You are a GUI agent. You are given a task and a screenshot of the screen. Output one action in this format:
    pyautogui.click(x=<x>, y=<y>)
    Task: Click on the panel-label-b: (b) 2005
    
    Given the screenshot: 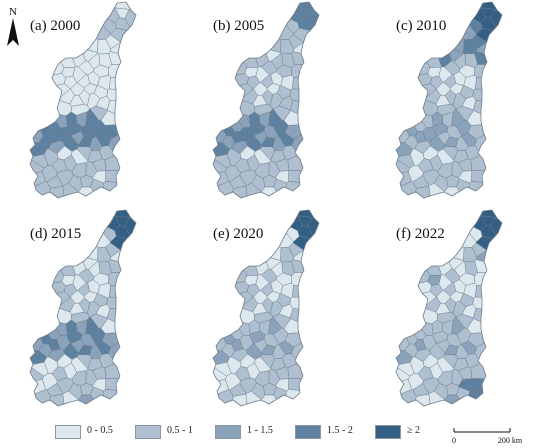 What is the action you would take?
    pyautogui.click(x=239, y=26)
    